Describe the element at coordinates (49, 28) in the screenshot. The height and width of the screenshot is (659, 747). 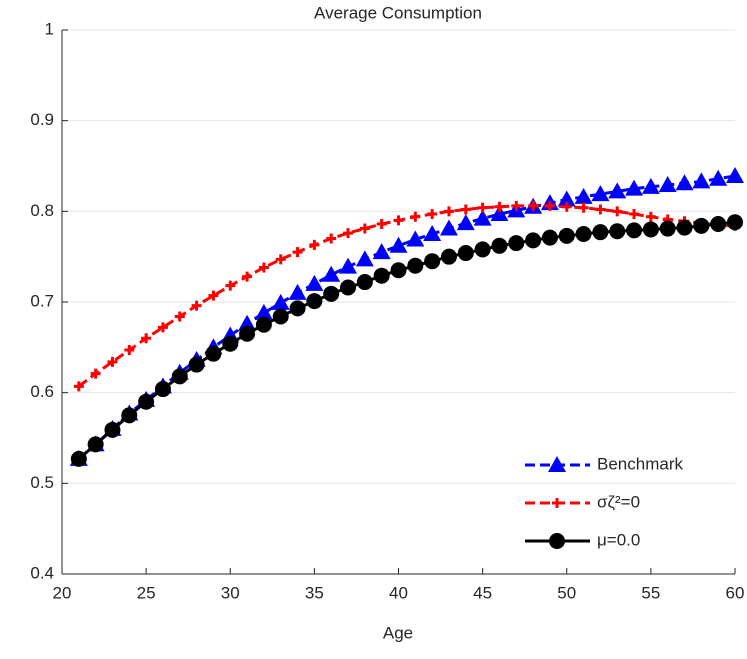
I see `y-tick-label: 1` at that location.